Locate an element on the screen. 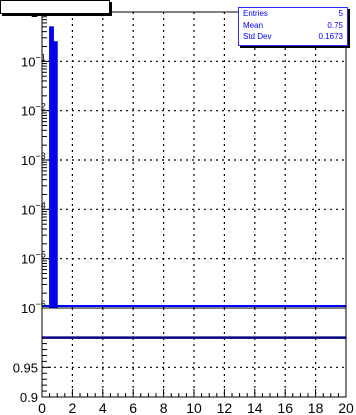 This screenshot has height=415, width=356. x-tick-label: 2 is located at coordinates (73, 407).